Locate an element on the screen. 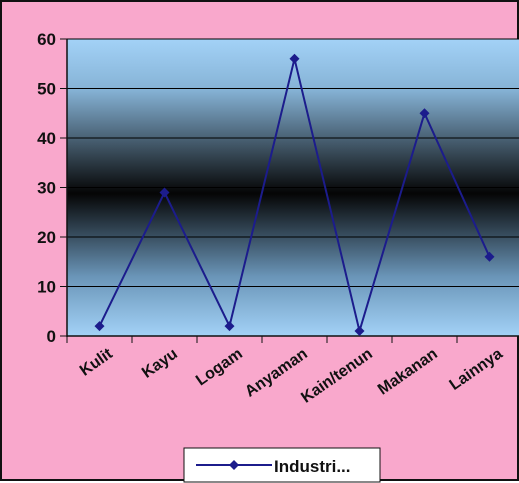 The height and width of the screenshot is (483, 519). y-tick-label: 0 is located at coordinates (51, 336).